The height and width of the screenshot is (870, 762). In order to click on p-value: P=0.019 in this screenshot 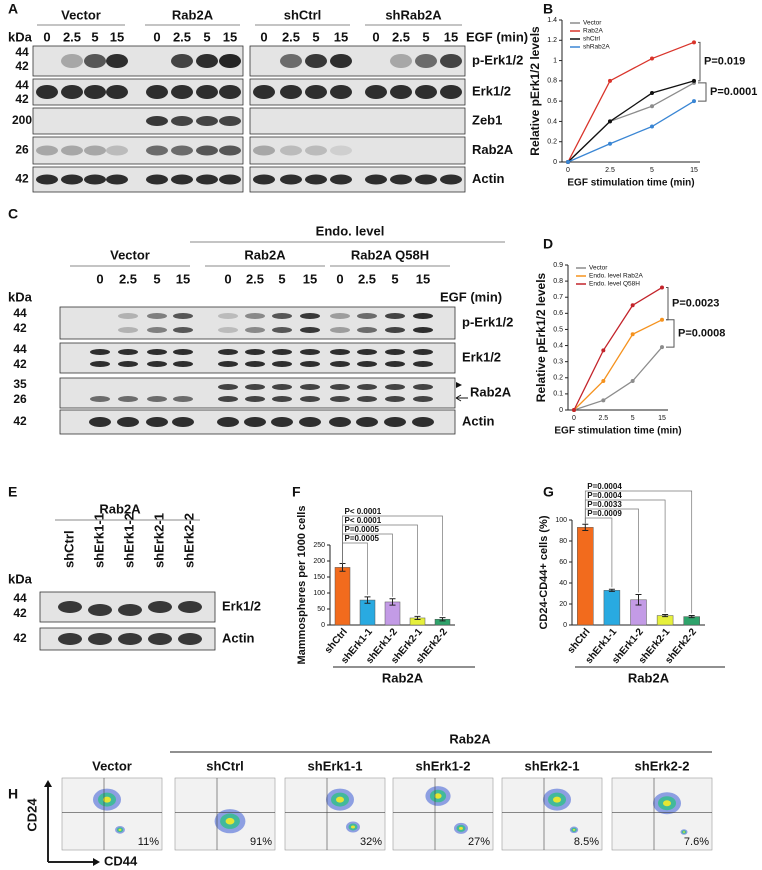, I will do `click(724, 61)`.